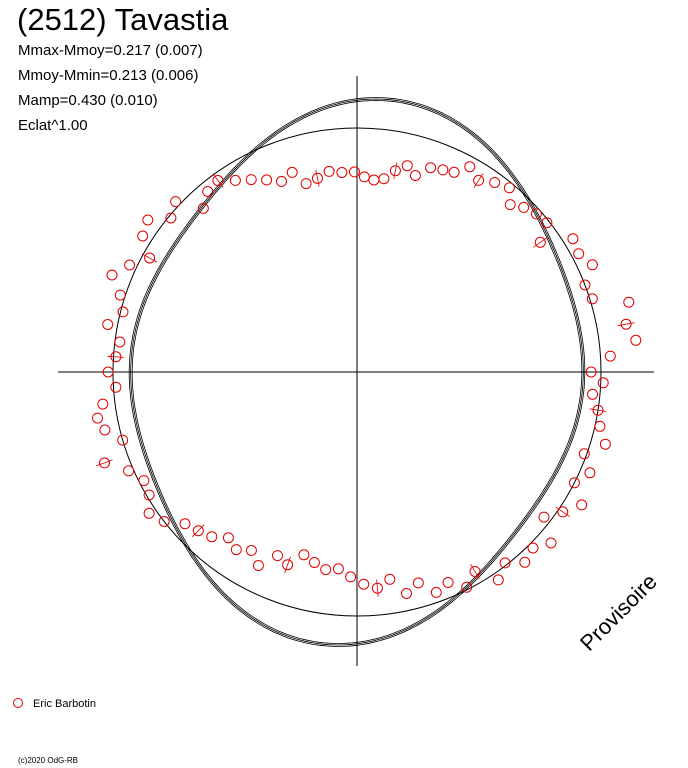 The image size is (688, 768). What do you see at coordinates (53, 125) in the screenshot?
I see `stat-eclat: Eclat^1.00` at bounding box center [53, 125].